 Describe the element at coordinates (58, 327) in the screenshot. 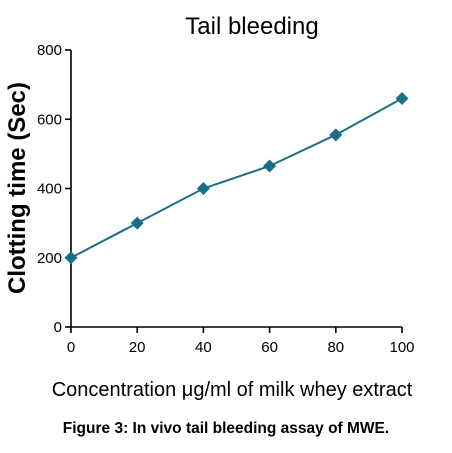

I see `y-tick-label: 0` at that location.